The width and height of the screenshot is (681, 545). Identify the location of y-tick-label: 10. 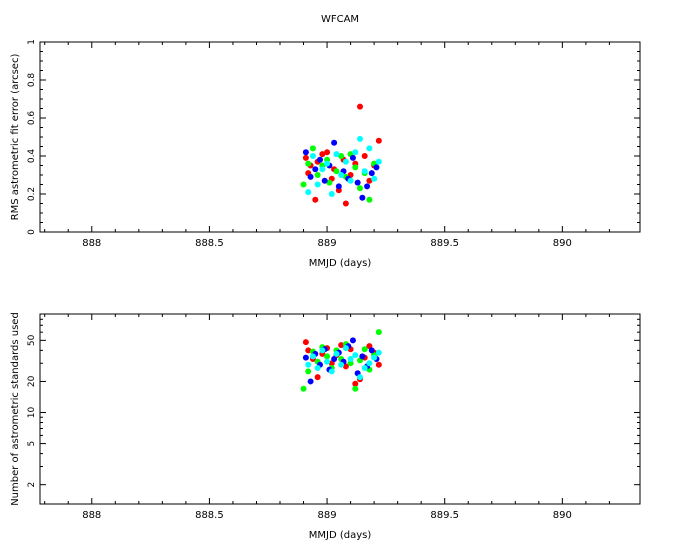
(32, 413).